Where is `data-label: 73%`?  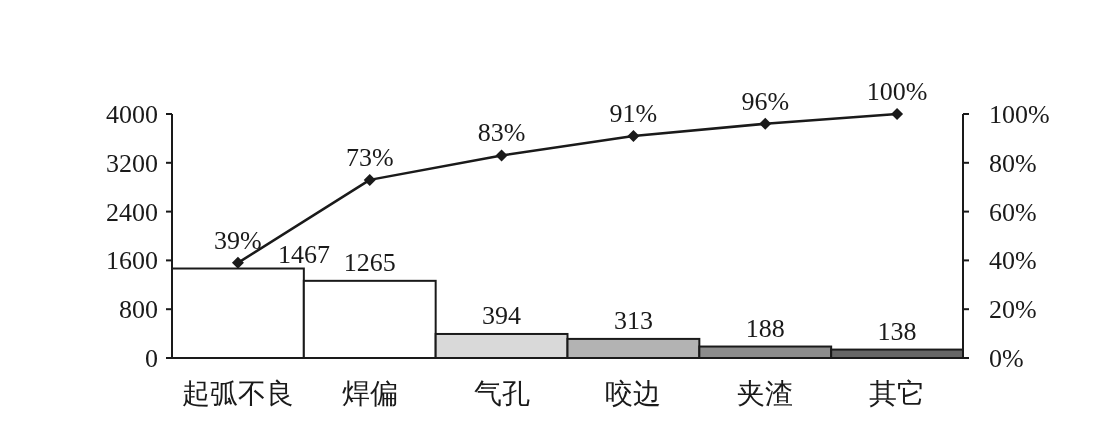 data-label: 73% is located at coordinates (369, 157).